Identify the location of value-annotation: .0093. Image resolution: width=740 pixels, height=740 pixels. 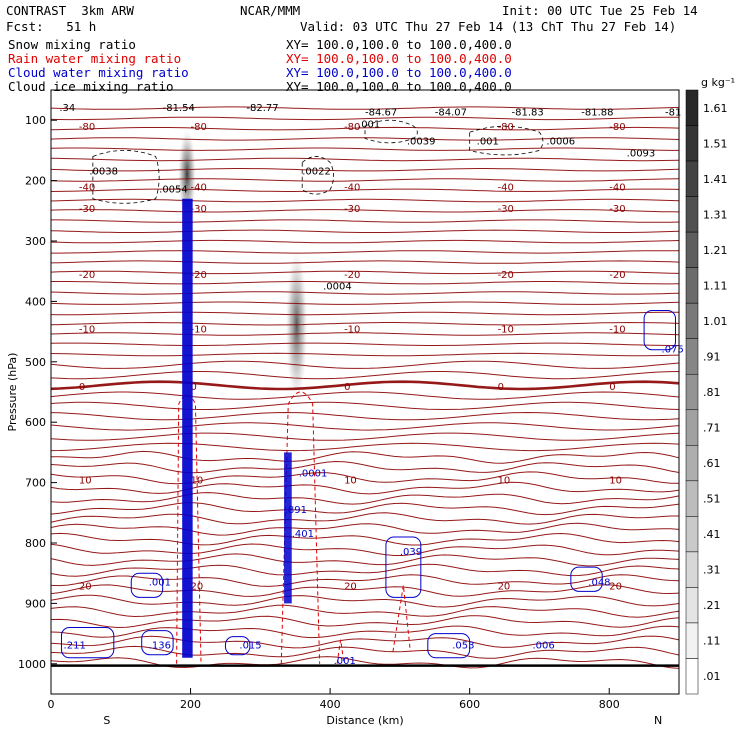
(641, 153).